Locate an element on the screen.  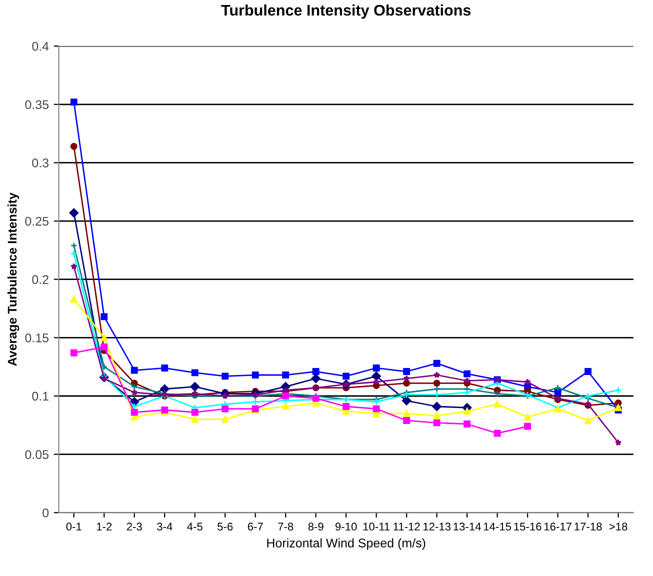
x-tick-label: 17-18 is located at coordinates (588, 526).